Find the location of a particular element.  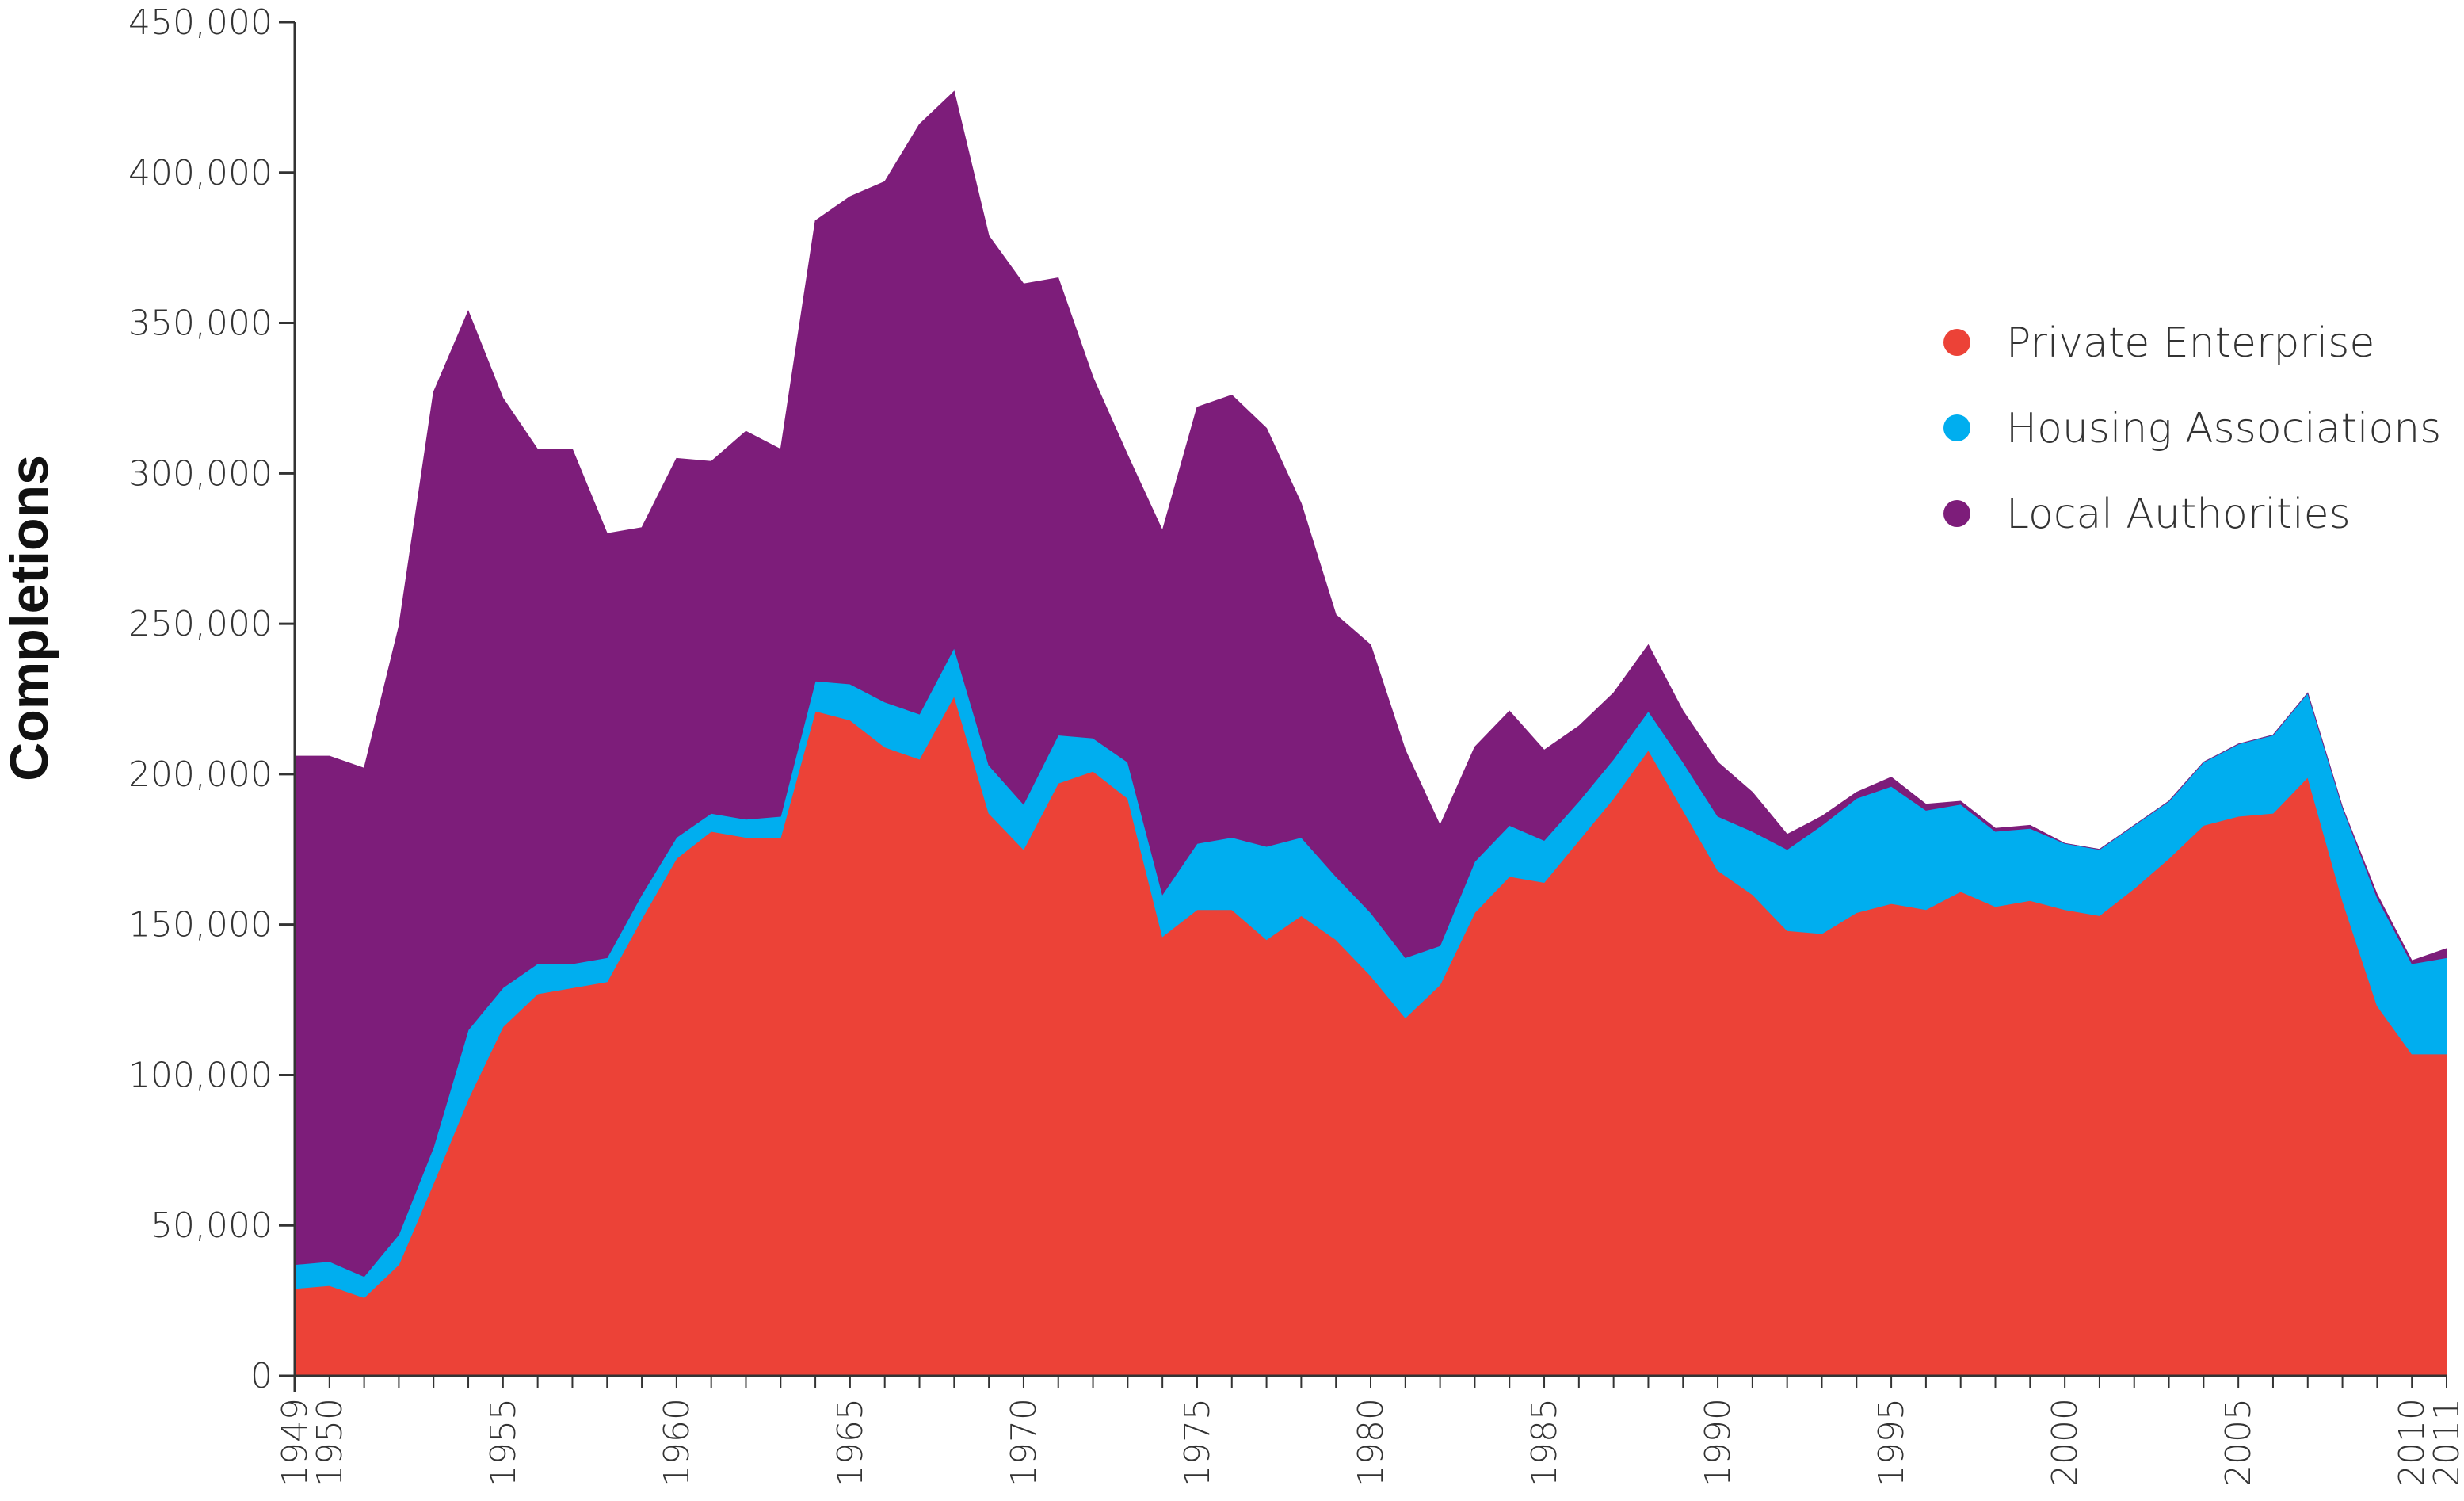

legend-label-housing-associations: Housing Associations is located at coordinates (2223, 429).